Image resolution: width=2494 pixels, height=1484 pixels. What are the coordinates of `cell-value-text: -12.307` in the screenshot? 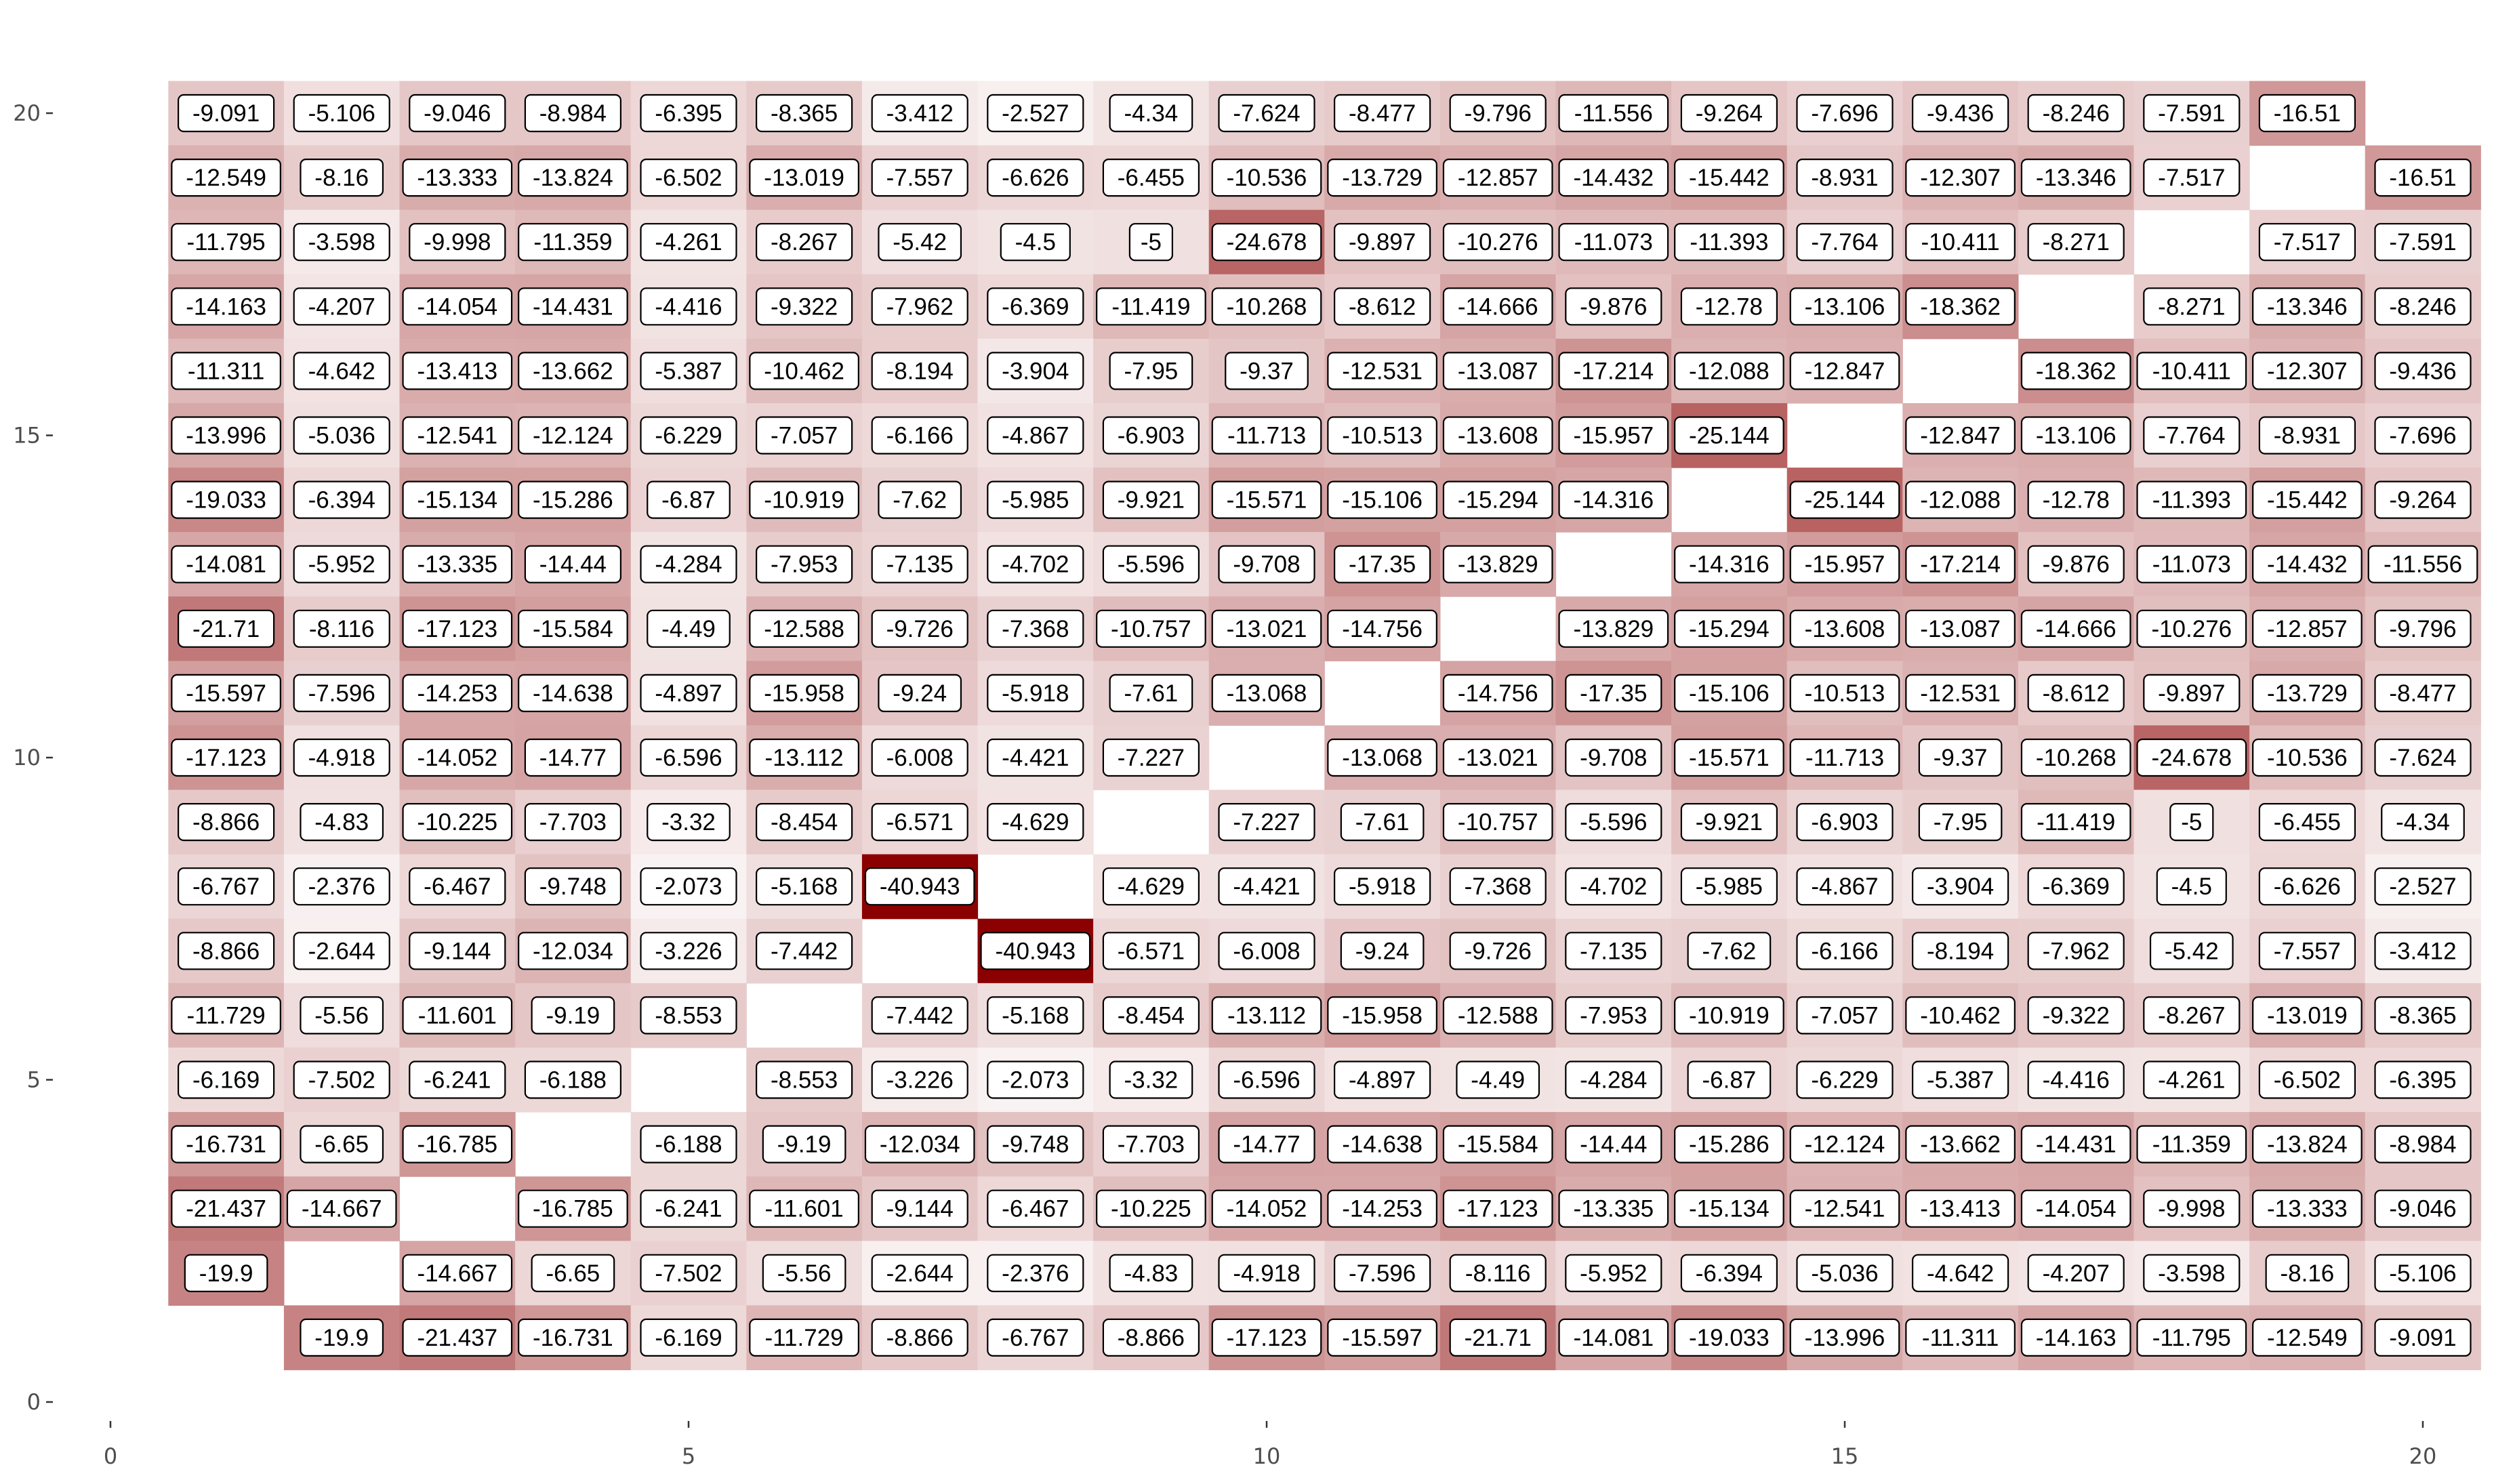 It's located at (2307, 371).